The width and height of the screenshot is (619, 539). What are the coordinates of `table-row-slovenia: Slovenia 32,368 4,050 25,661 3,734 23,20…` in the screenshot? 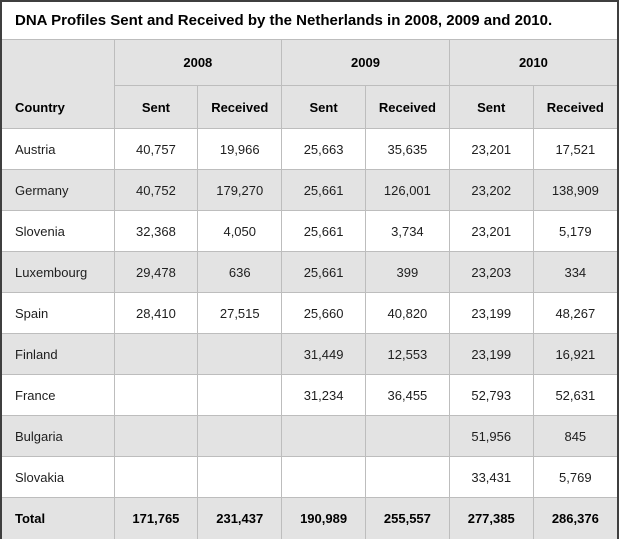 It's located at (309, 231).